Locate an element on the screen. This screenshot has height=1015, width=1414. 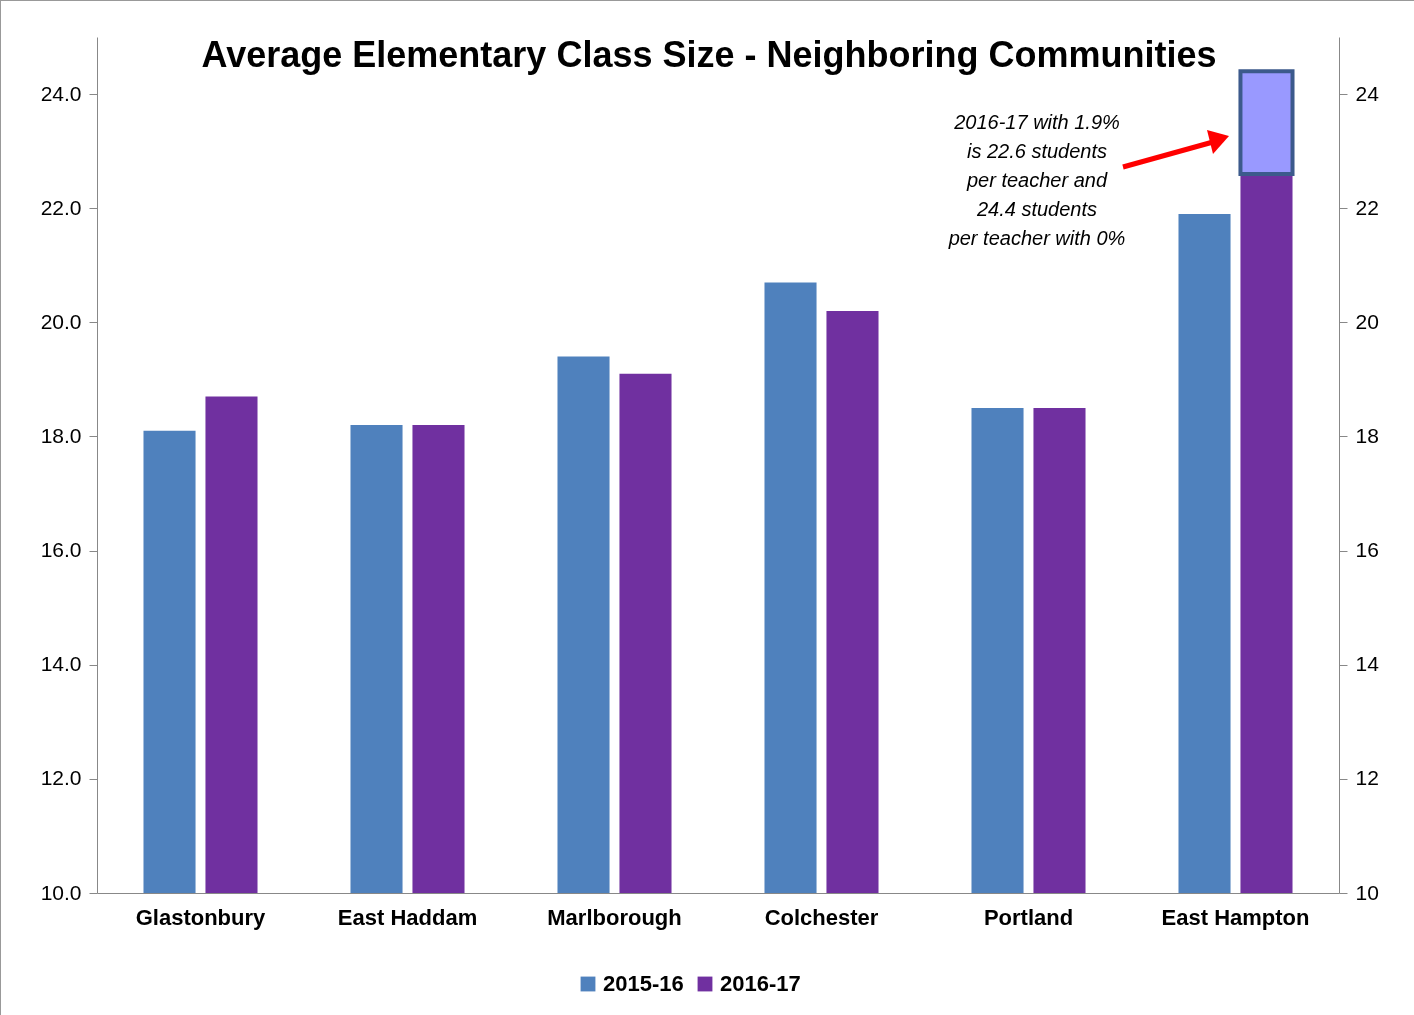
y-tick-label: 16.0 is located at coordinates (61, 550).